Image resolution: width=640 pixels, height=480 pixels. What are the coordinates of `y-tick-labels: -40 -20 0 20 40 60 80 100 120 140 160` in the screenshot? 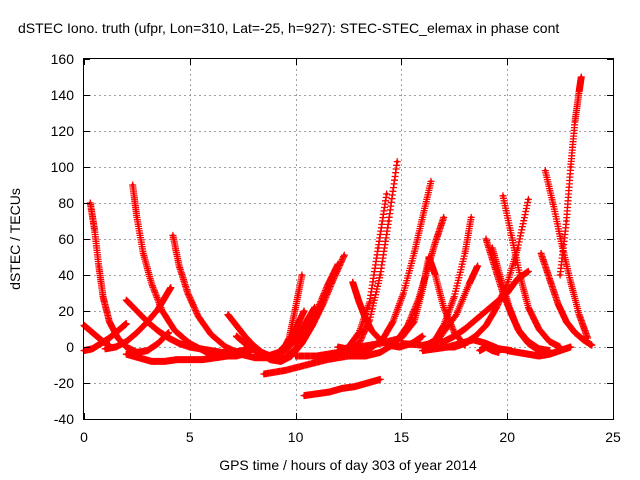 It's located at (63, 239).